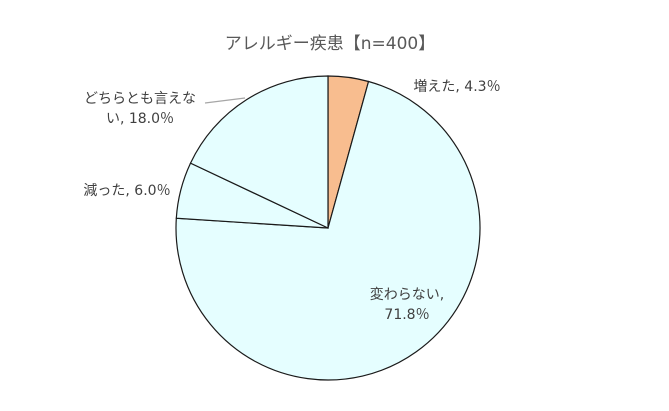 The width and height of the screenshot is (669, 411). Describe the element at coordinates (407, 294) in the screenshot. I see `slice-label-line: 変わらない,` at that location.